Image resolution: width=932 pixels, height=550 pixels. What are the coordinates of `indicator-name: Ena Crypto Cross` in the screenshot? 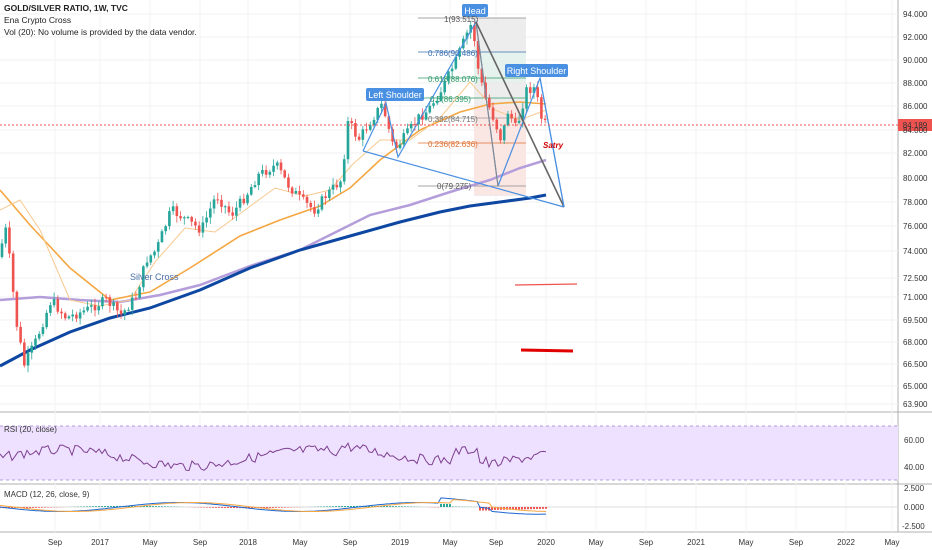 It's located at (38, 20).